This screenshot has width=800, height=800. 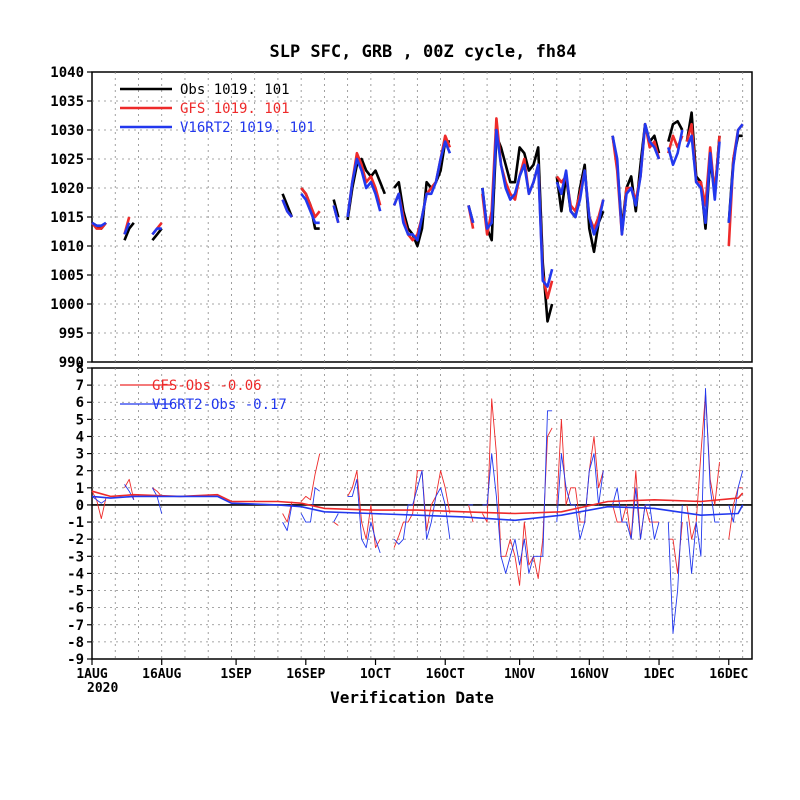 I want to click on y-tick-label: 1025, so click(x=67, y=160).